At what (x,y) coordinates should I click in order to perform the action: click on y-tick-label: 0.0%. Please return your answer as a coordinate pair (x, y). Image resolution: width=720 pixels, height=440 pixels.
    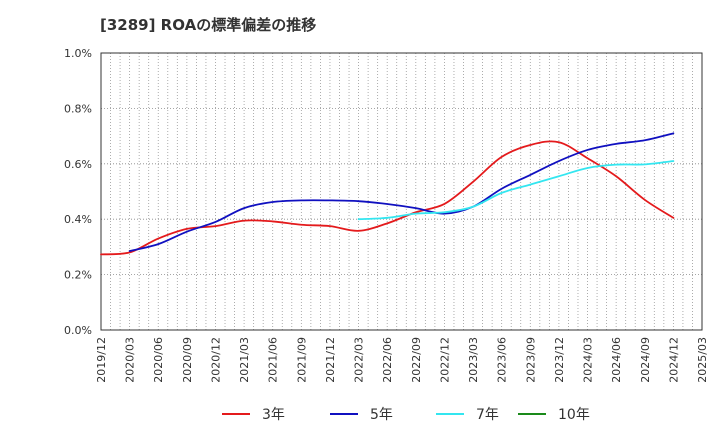
    Looking at the image, I should click on (78, 330).